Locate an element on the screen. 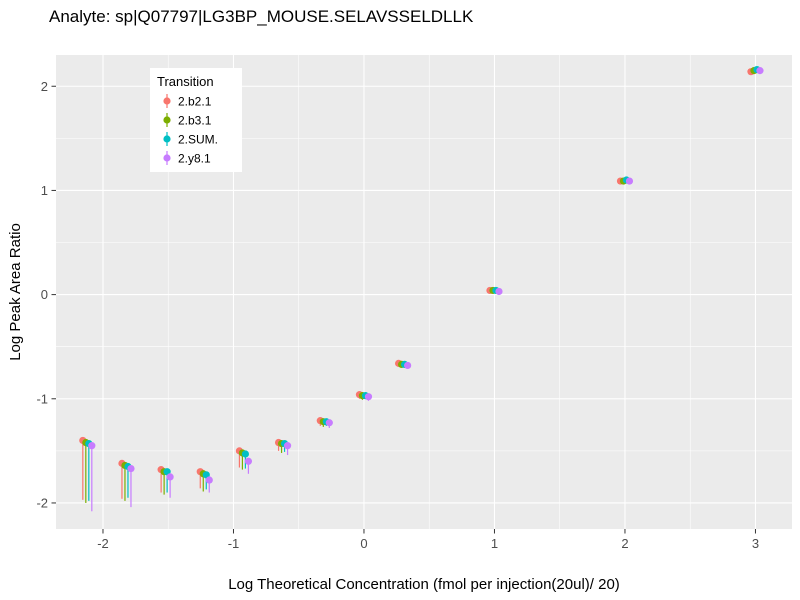  legend-item-label: 2.SUM. is located at coordinates (198, 140).